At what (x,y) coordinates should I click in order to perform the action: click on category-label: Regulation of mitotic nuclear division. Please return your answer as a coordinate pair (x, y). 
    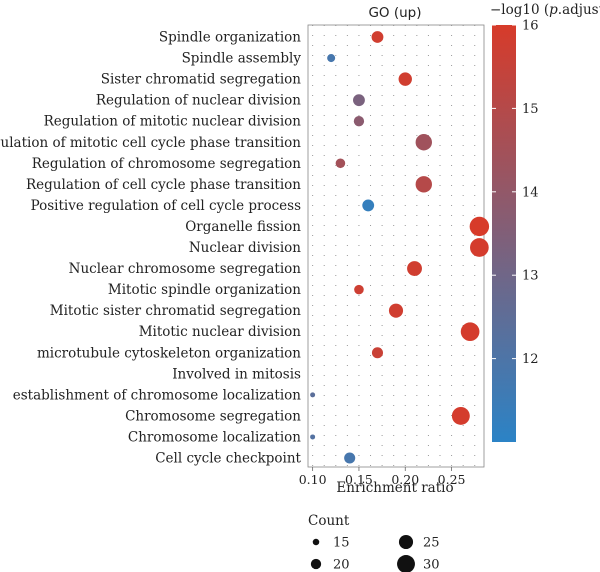
    Looking at the image, I should click on (173, 122).